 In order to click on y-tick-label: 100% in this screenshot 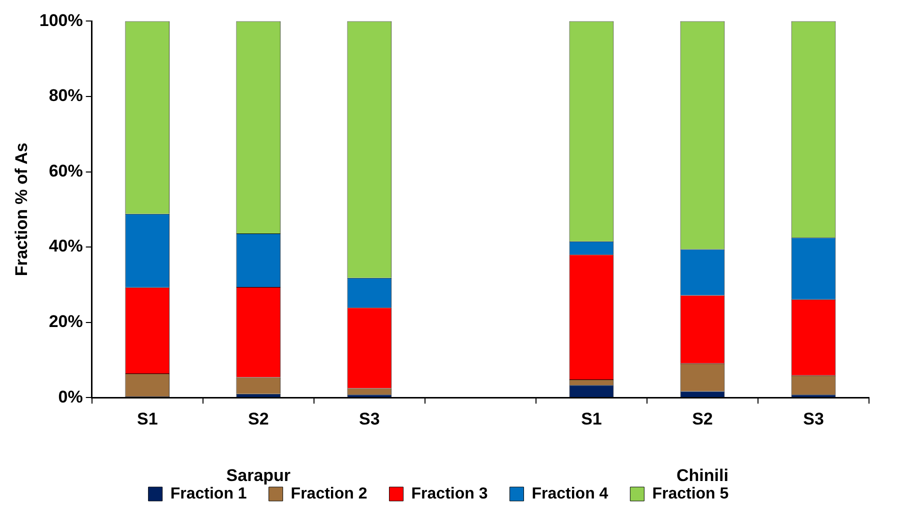, I will do `click(61, 20)`.